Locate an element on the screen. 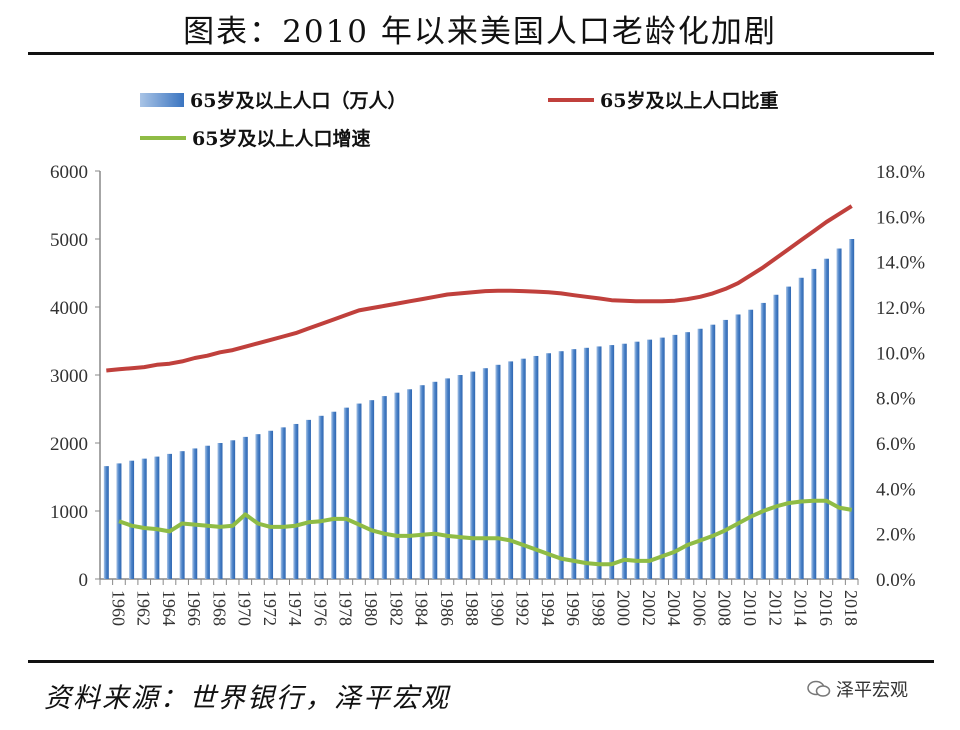 Image resolution: width=960 pixels, height=730 pixels. left-tick-label: 0 is located at coordinates (84, 580).